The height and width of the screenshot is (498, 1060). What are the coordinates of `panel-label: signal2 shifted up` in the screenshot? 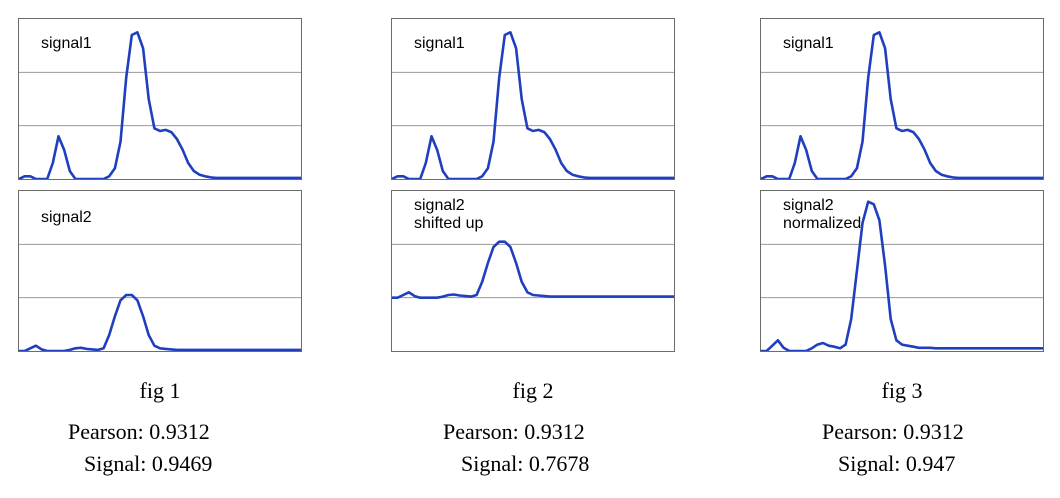 It's located at (449, 214).